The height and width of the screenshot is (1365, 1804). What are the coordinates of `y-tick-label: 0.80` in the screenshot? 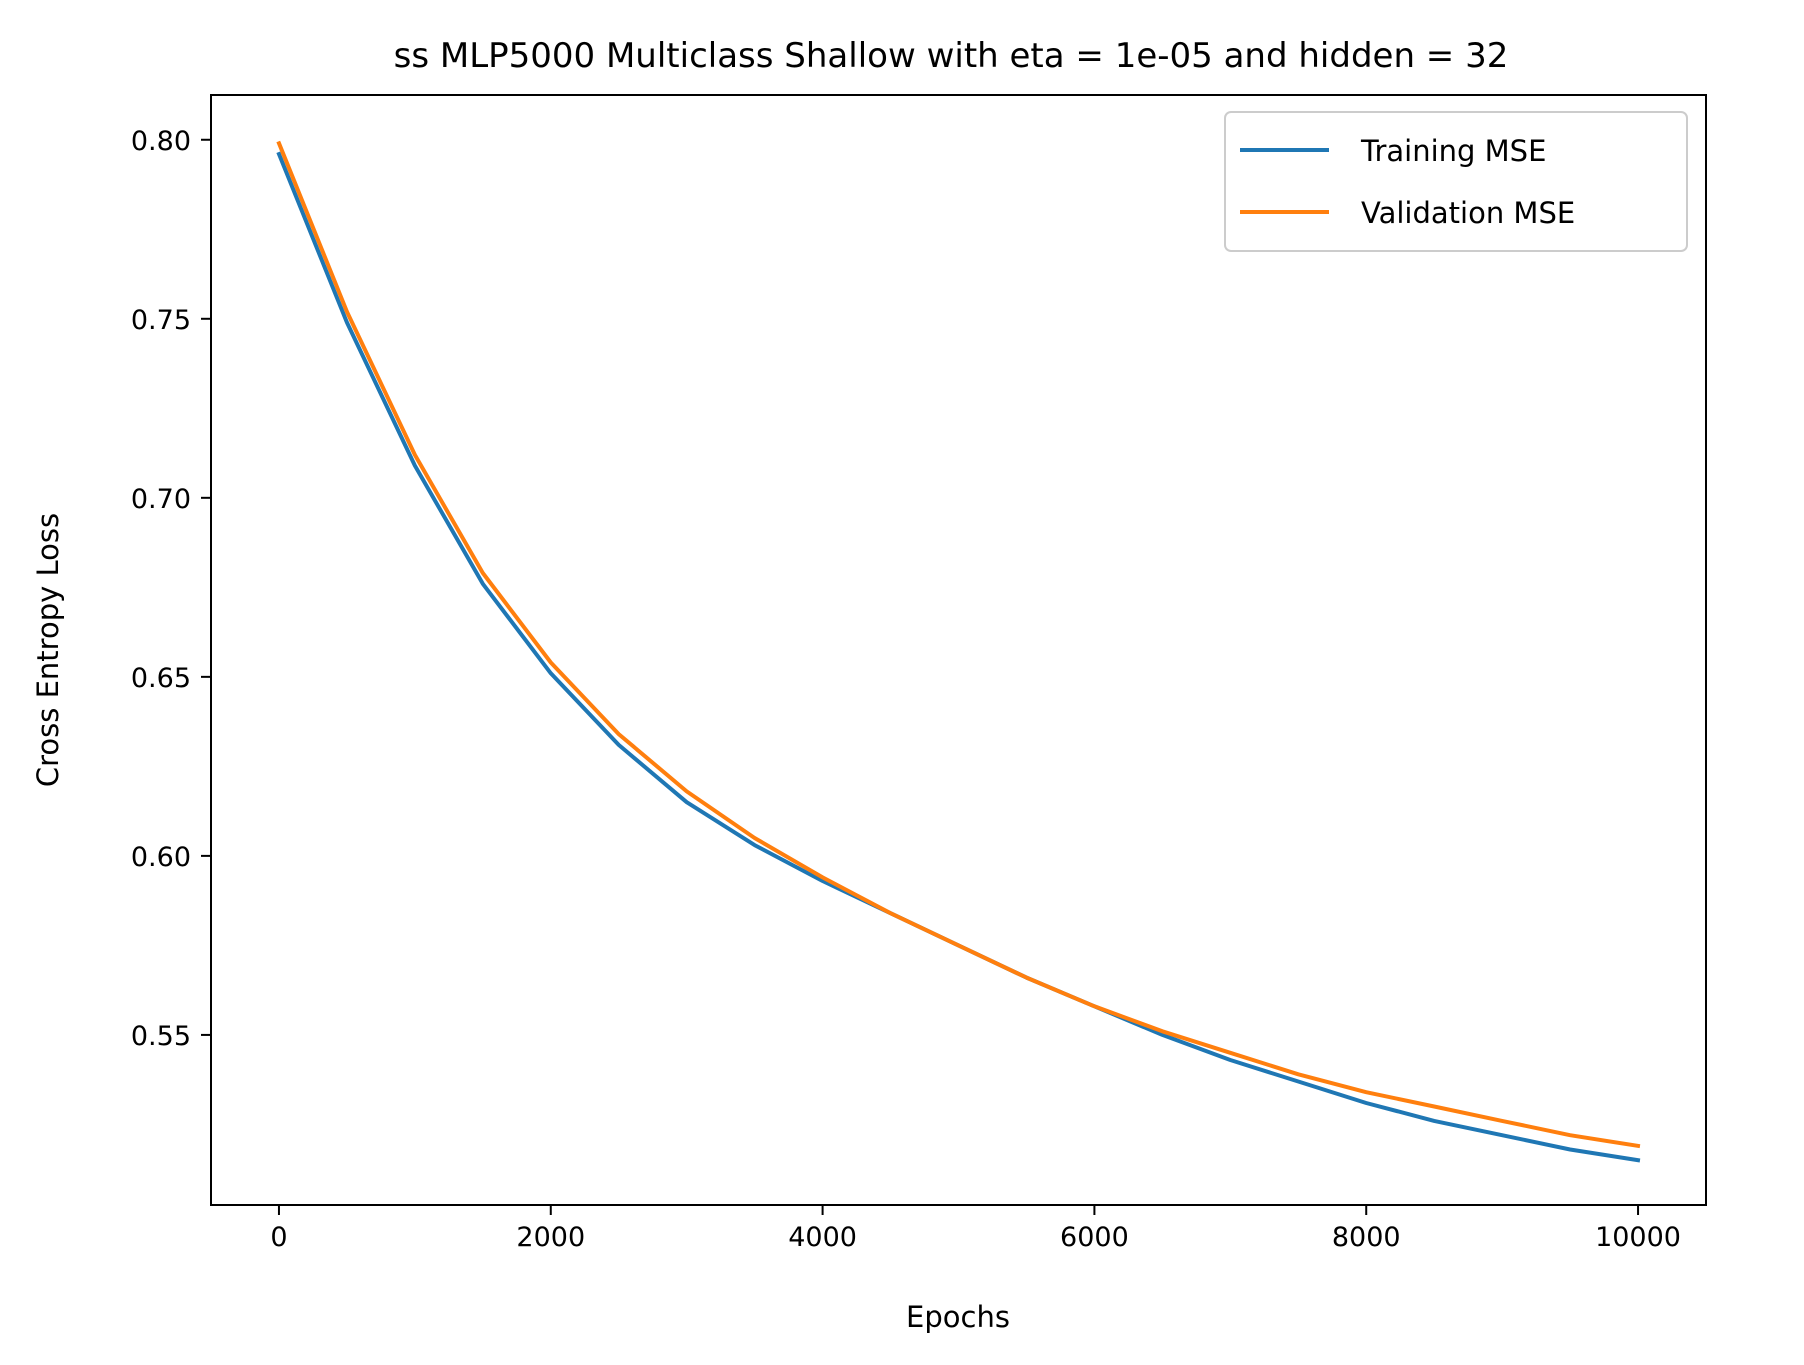 It's located at (161, 141).